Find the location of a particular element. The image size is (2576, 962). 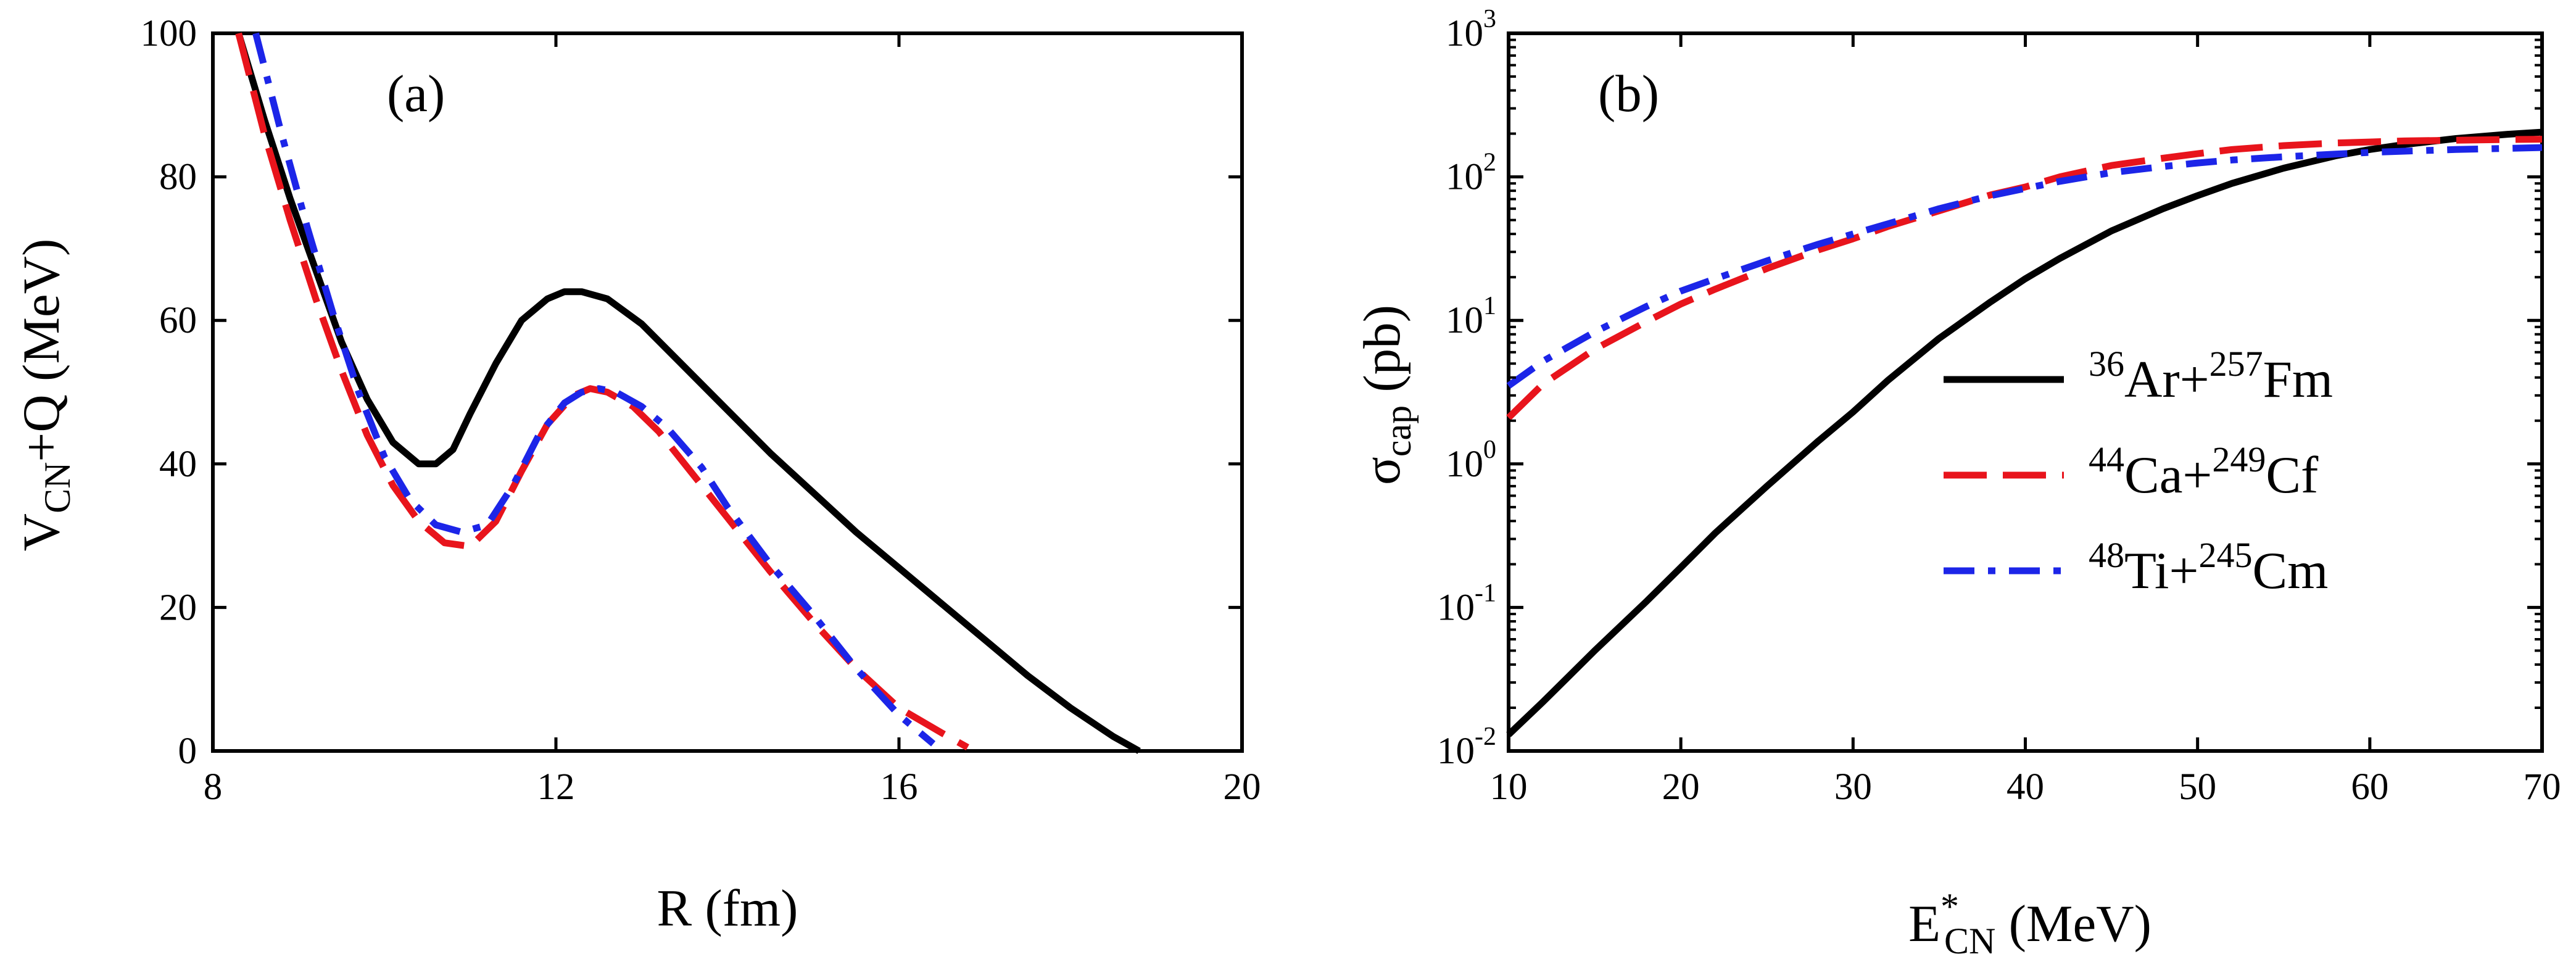

panel-a-y-axis-label-rest: +Q (MeV) is located at coordinates (41, 350).